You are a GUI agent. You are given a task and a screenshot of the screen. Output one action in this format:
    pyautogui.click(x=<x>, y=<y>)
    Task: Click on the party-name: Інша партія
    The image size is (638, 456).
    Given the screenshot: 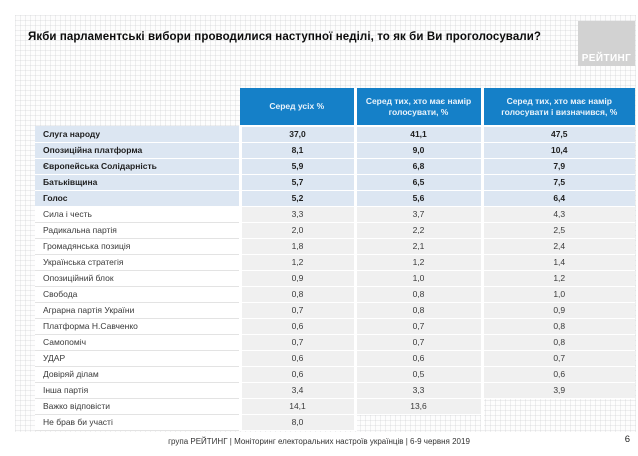 What is the action you would take?
    pyautogui.click(x=138, y=390)
    